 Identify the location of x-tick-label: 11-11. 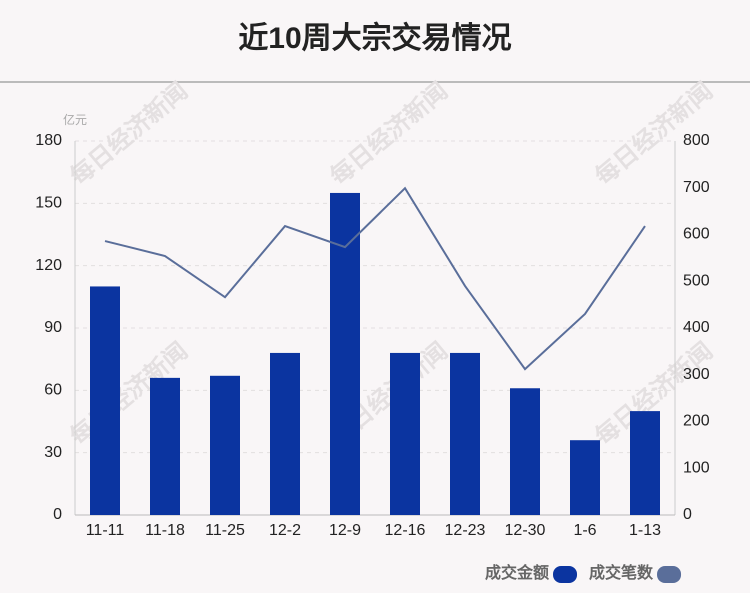
(105, 530).